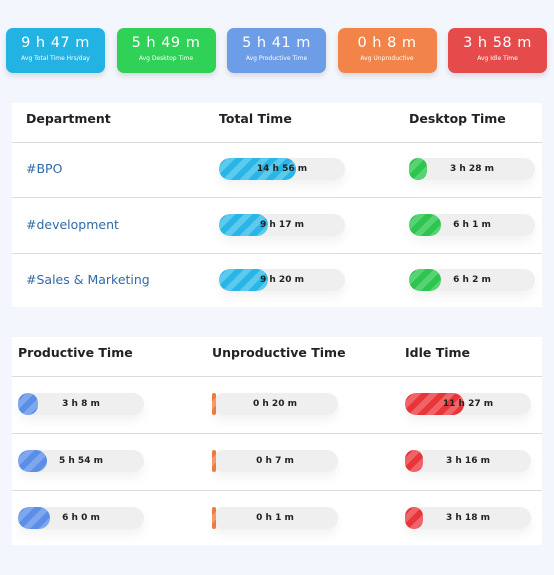 This screenshot has width=554, height=575. I want to click on column-header: Department, so click(68, 118).